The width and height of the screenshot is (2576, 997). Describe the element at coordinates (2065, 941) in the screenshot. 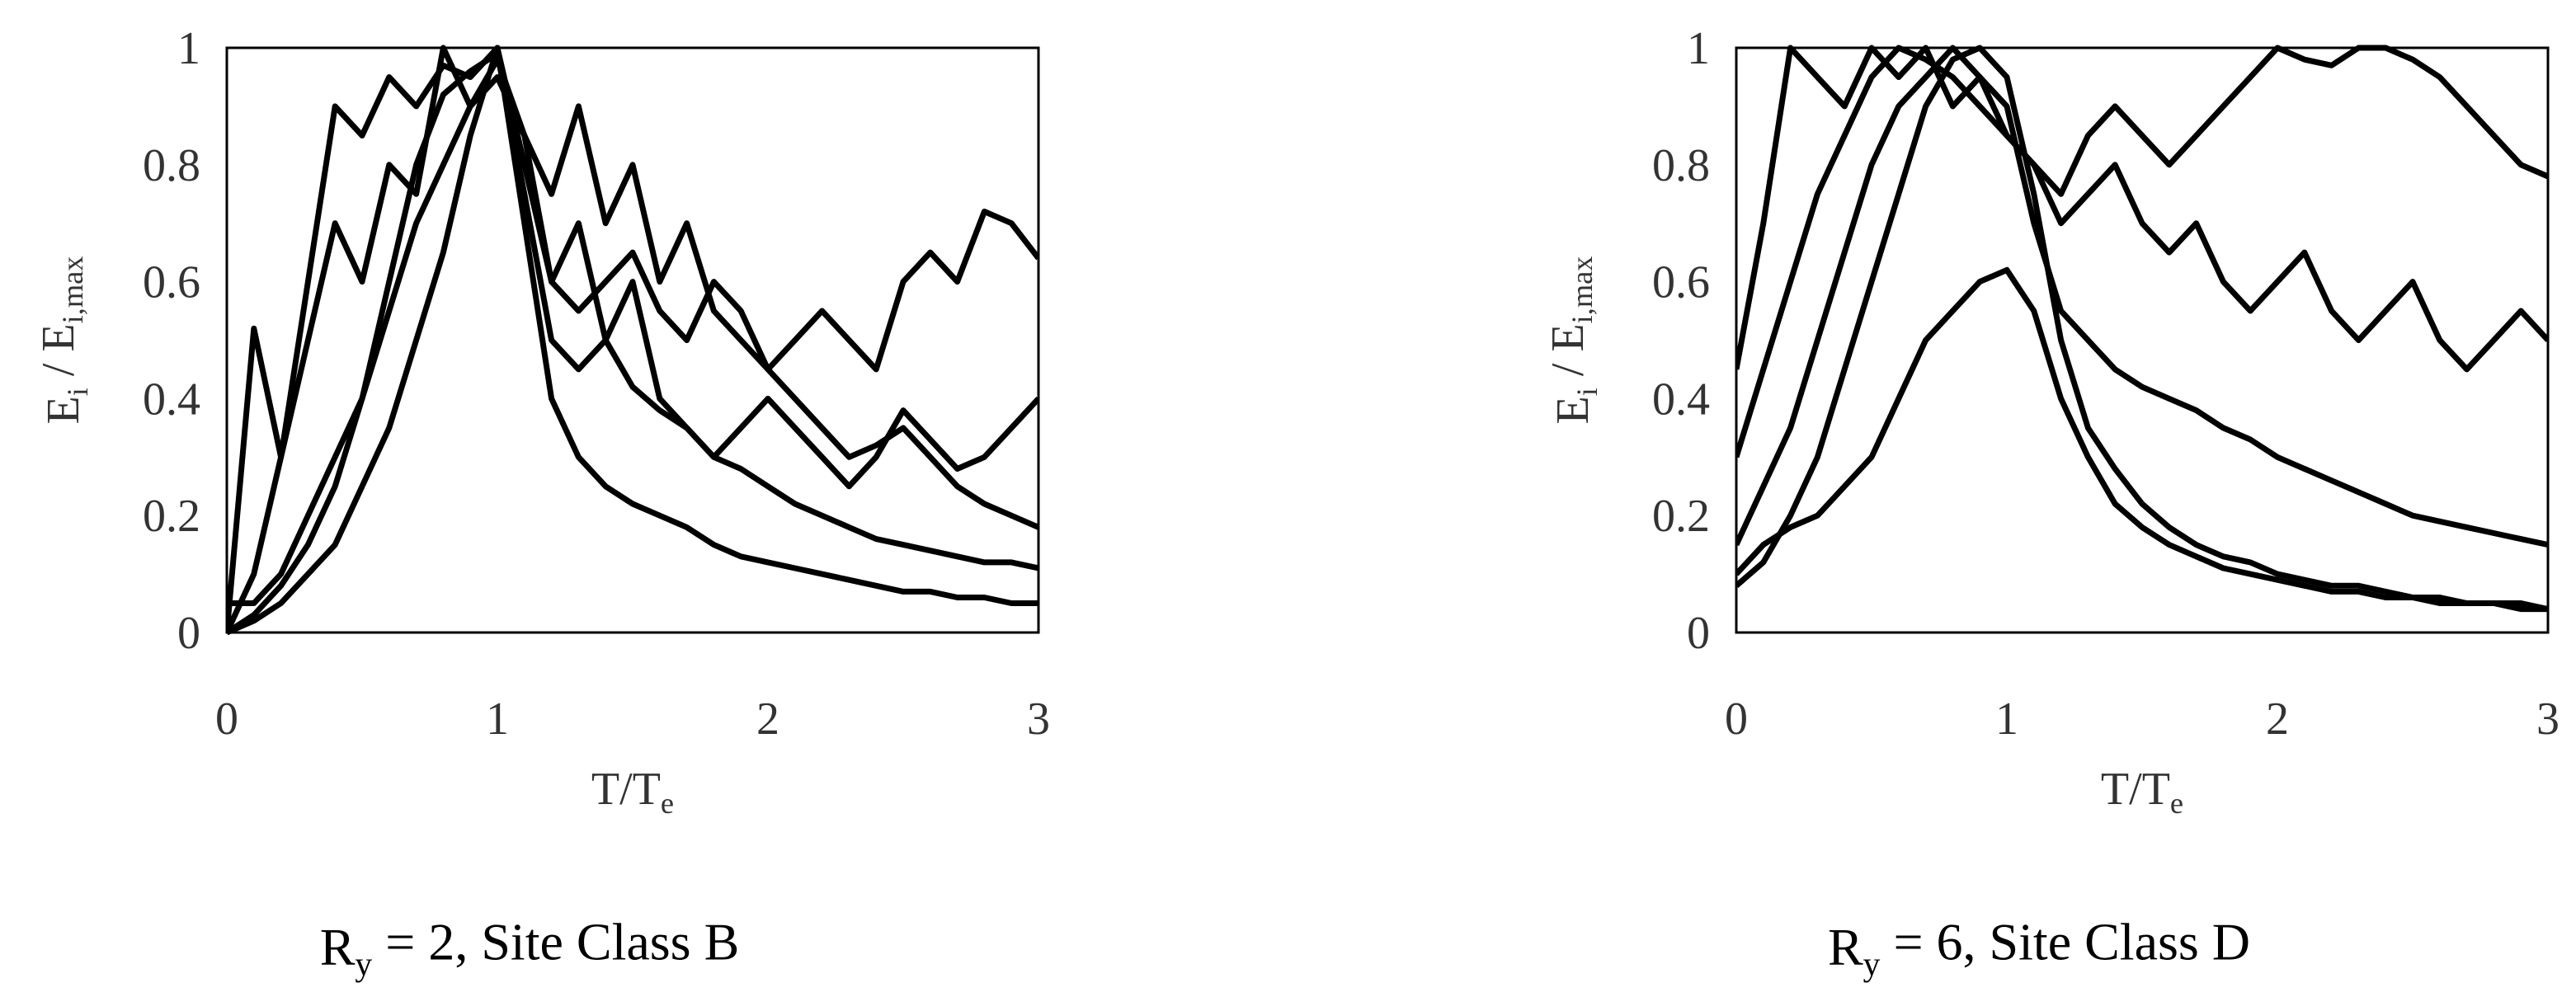

I see `caption-part: = 6, Site Class D` at that location.